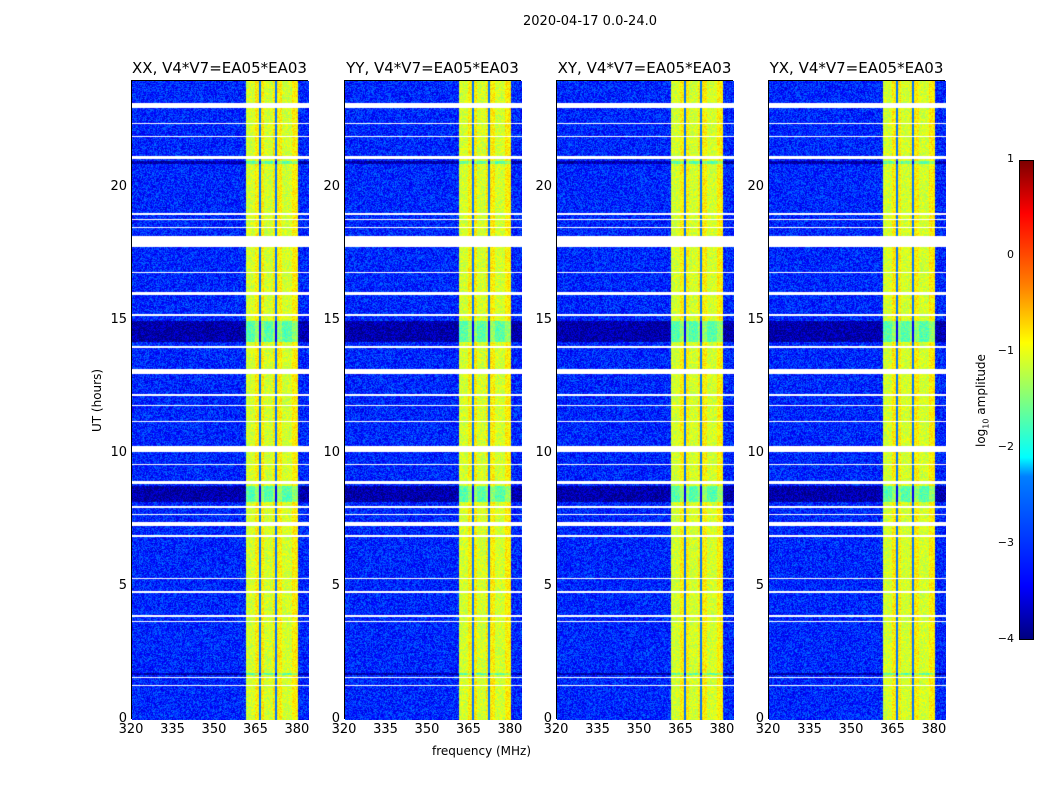 The width and height of the screenshot is (1050, 800). Describe the element at coordinates (1005, 446) in the screenshot. I see `colorbar-tick-label: −2` at that location.